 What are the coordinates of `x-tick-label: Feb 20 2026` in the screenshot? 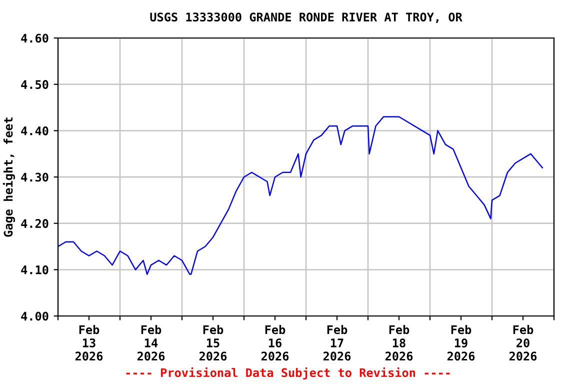 It's located at (523, 343).